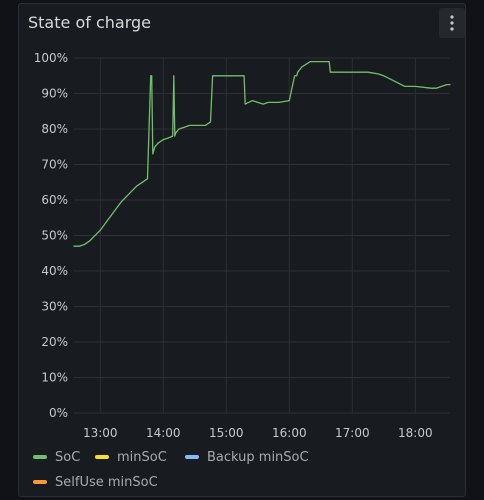 Image resolution: width=484 pixels, height=500 pixels. What do you see at coordinates (226, 433) in the screenshot?
I see `x-tick-label: 15:00` at bounding box center [226, 433].